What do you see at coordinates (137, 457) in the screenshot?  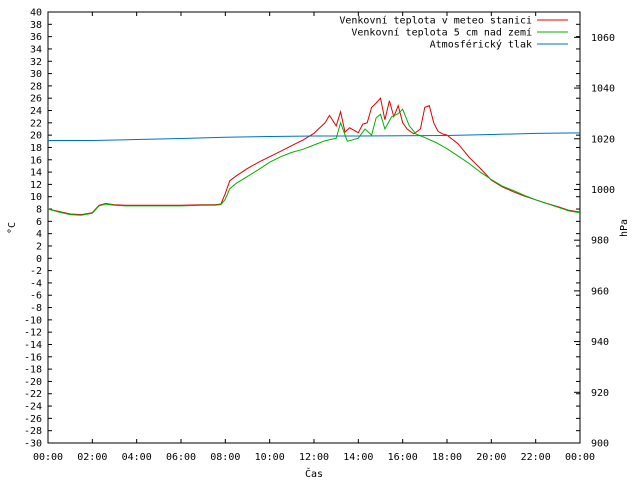 I see `x-tick-label: 04:00` at bounding box center [137, 457].